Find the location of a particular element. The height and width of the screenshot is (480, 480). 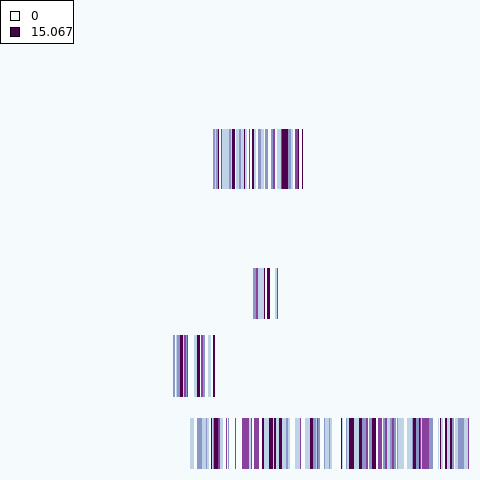

legend-item-max: 15.067 is located at coordinates (41, 32).